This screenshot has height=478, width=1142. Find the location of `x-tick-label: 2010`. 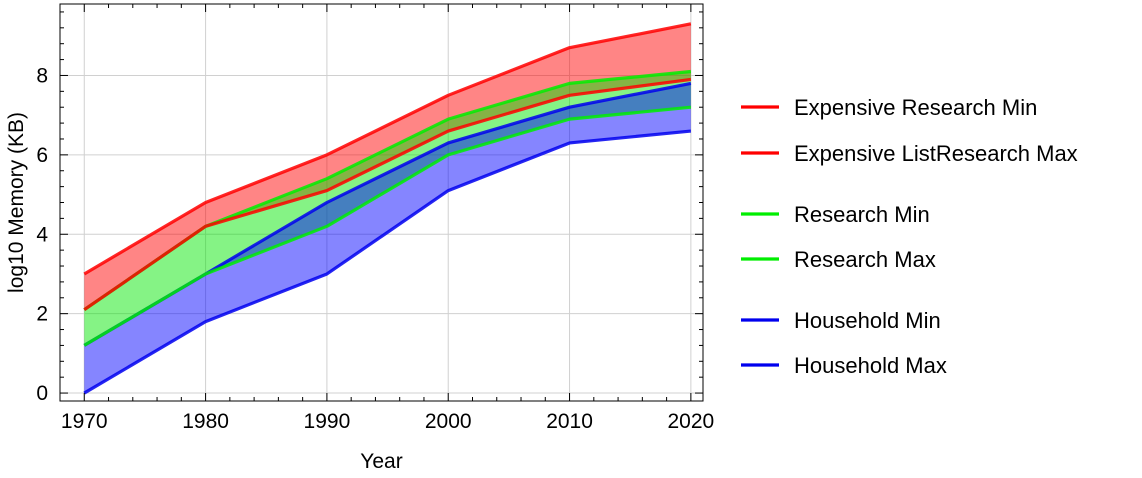

x-tick-label: 2010 is located at coordinates (569, 421).